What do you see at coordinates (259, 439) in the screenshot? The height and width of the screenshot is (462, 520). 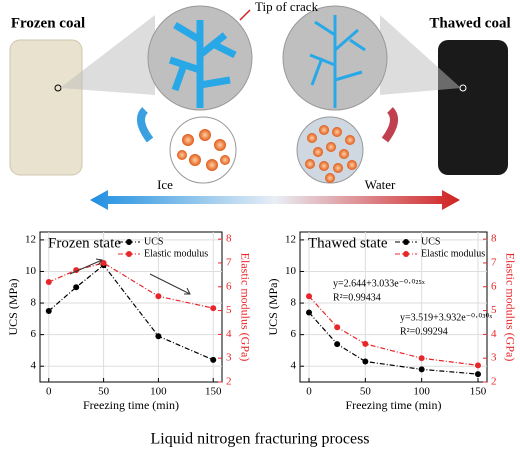 I see `caption: Liquid nitrogen fracturing process` at bounding box center [259, 439].